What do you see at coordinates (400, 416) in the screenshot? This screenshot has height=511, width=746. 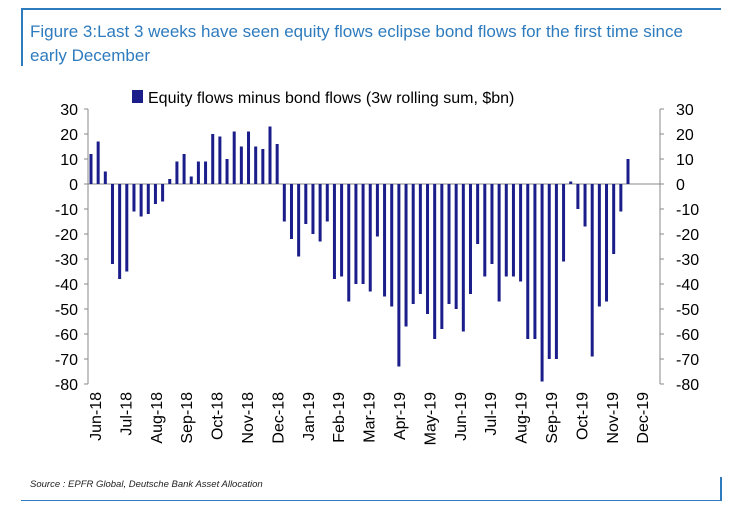 I see `x-tick-label: Apr-19` at bounding box center [400, 416].